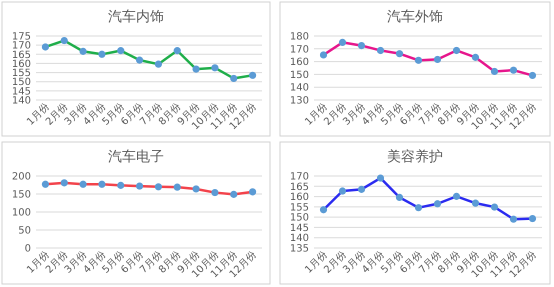 The width and height of the screenshot is (554, 287). What do you see at coordinates (299, 208) in the screenshot?
I see `y-tick-label: 155` at bounding box center [299, 208].